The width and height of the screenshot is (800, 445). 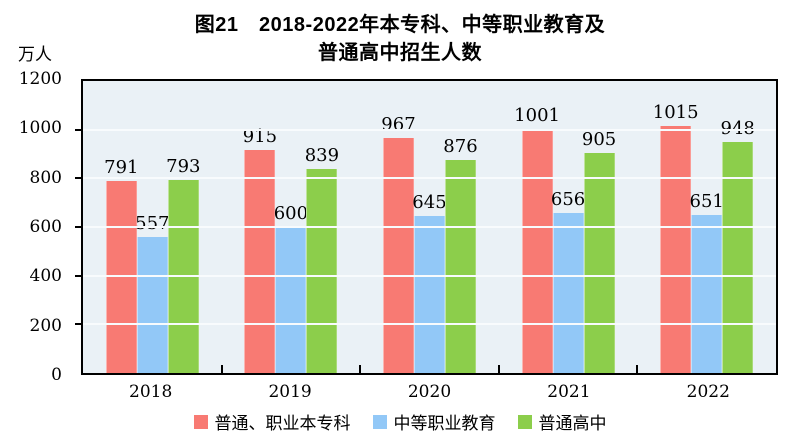 I want to click on chart-title-line1: 图21 2018-2022年本专科、中等职业教育及, so click(x=400, y=25).